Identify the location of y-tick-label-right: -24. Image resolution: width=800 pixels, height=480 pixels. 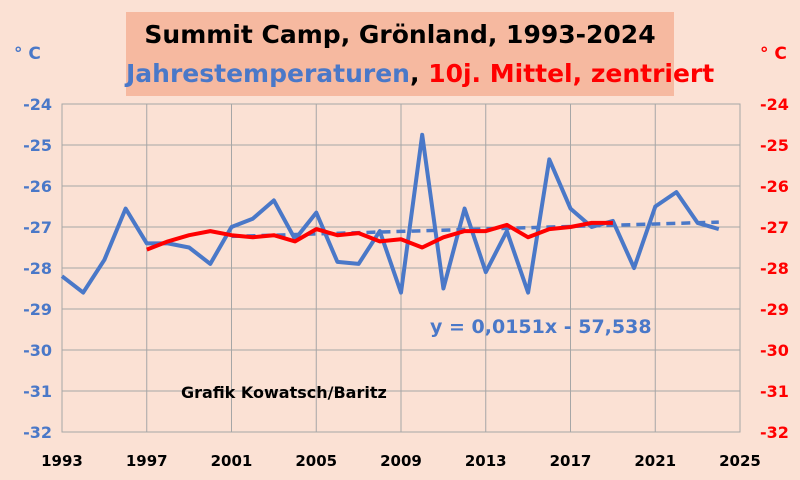
(774, 104).